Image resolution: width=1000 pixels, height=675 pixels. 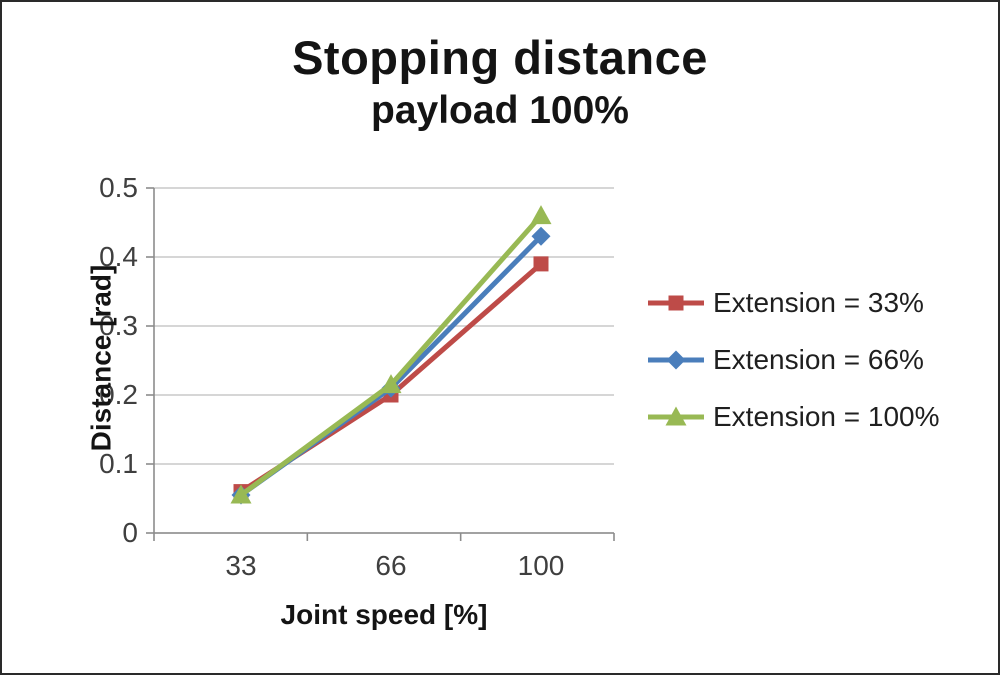 I want to click on legend-swatch-triangle-icon, so click(x=676, y=415).